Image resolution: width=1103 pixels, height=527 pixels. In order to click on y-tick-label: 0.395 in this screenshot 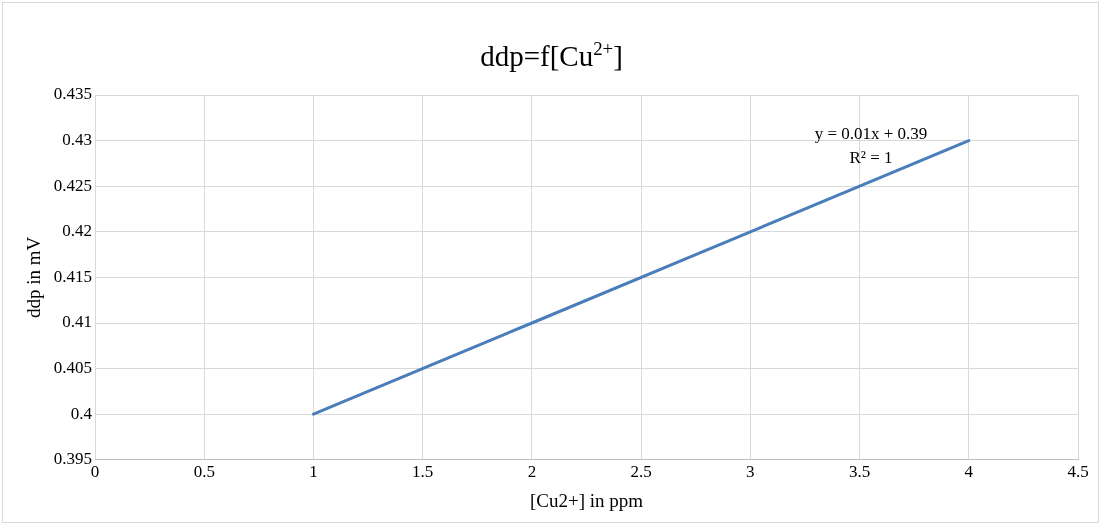, I will do `click(73, 459)`.